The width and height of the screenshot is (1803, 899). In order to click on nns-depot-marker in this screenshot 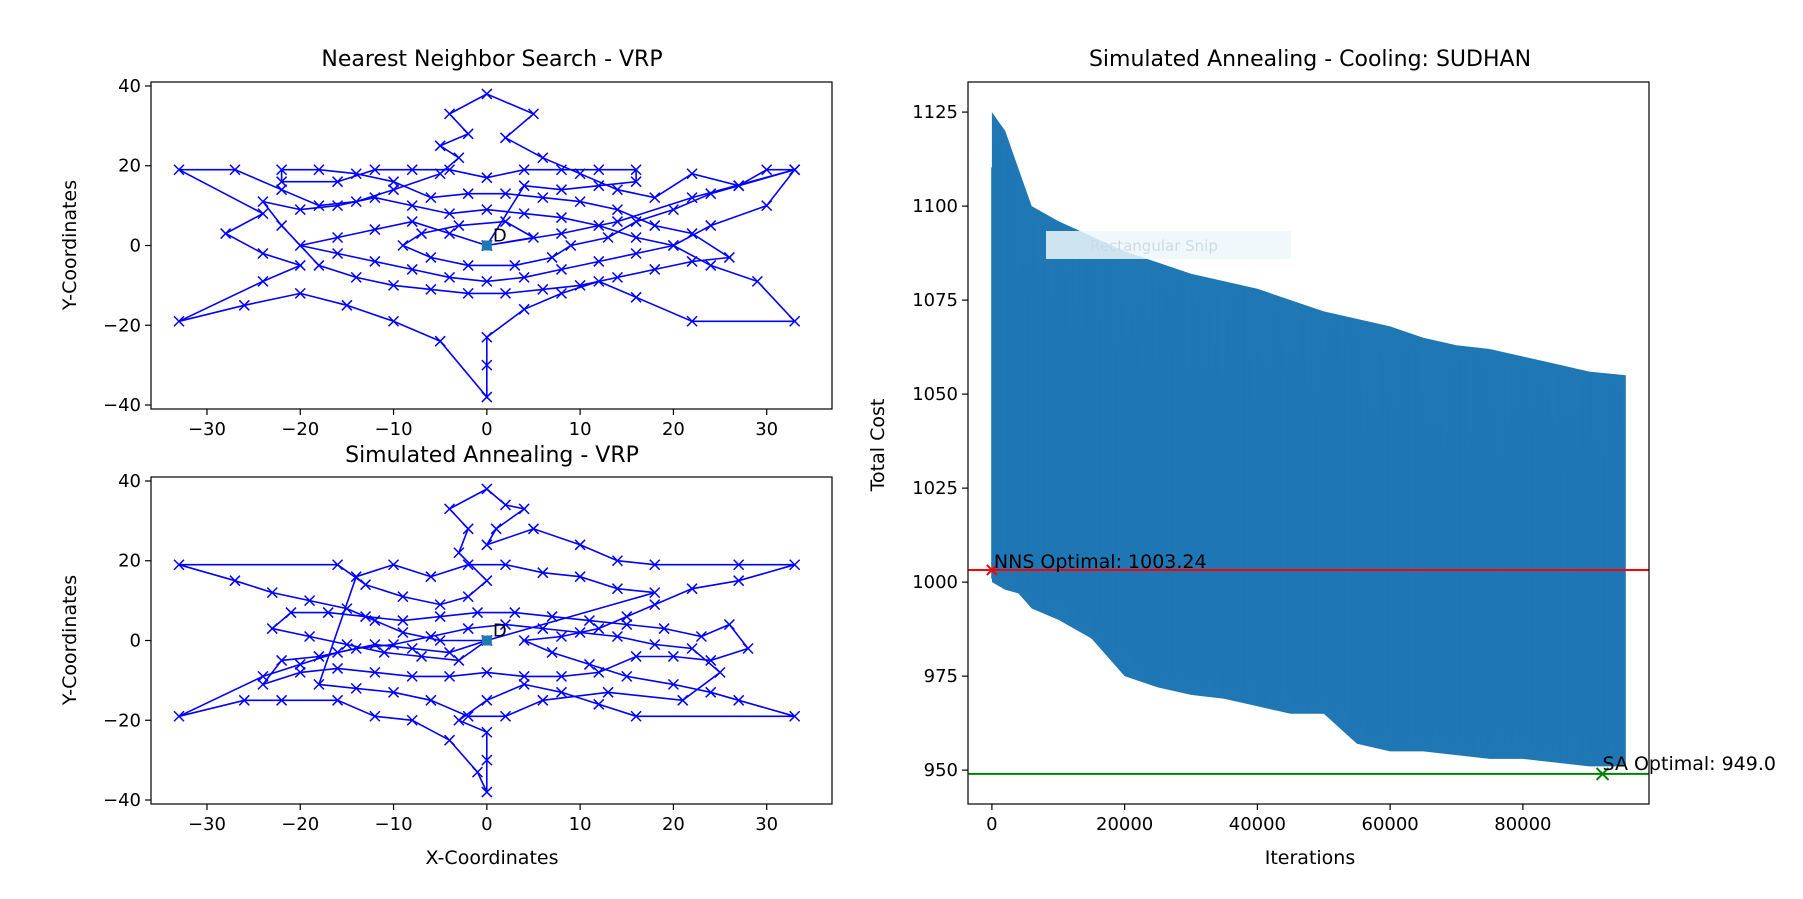, I will do `click(486, 245)`.